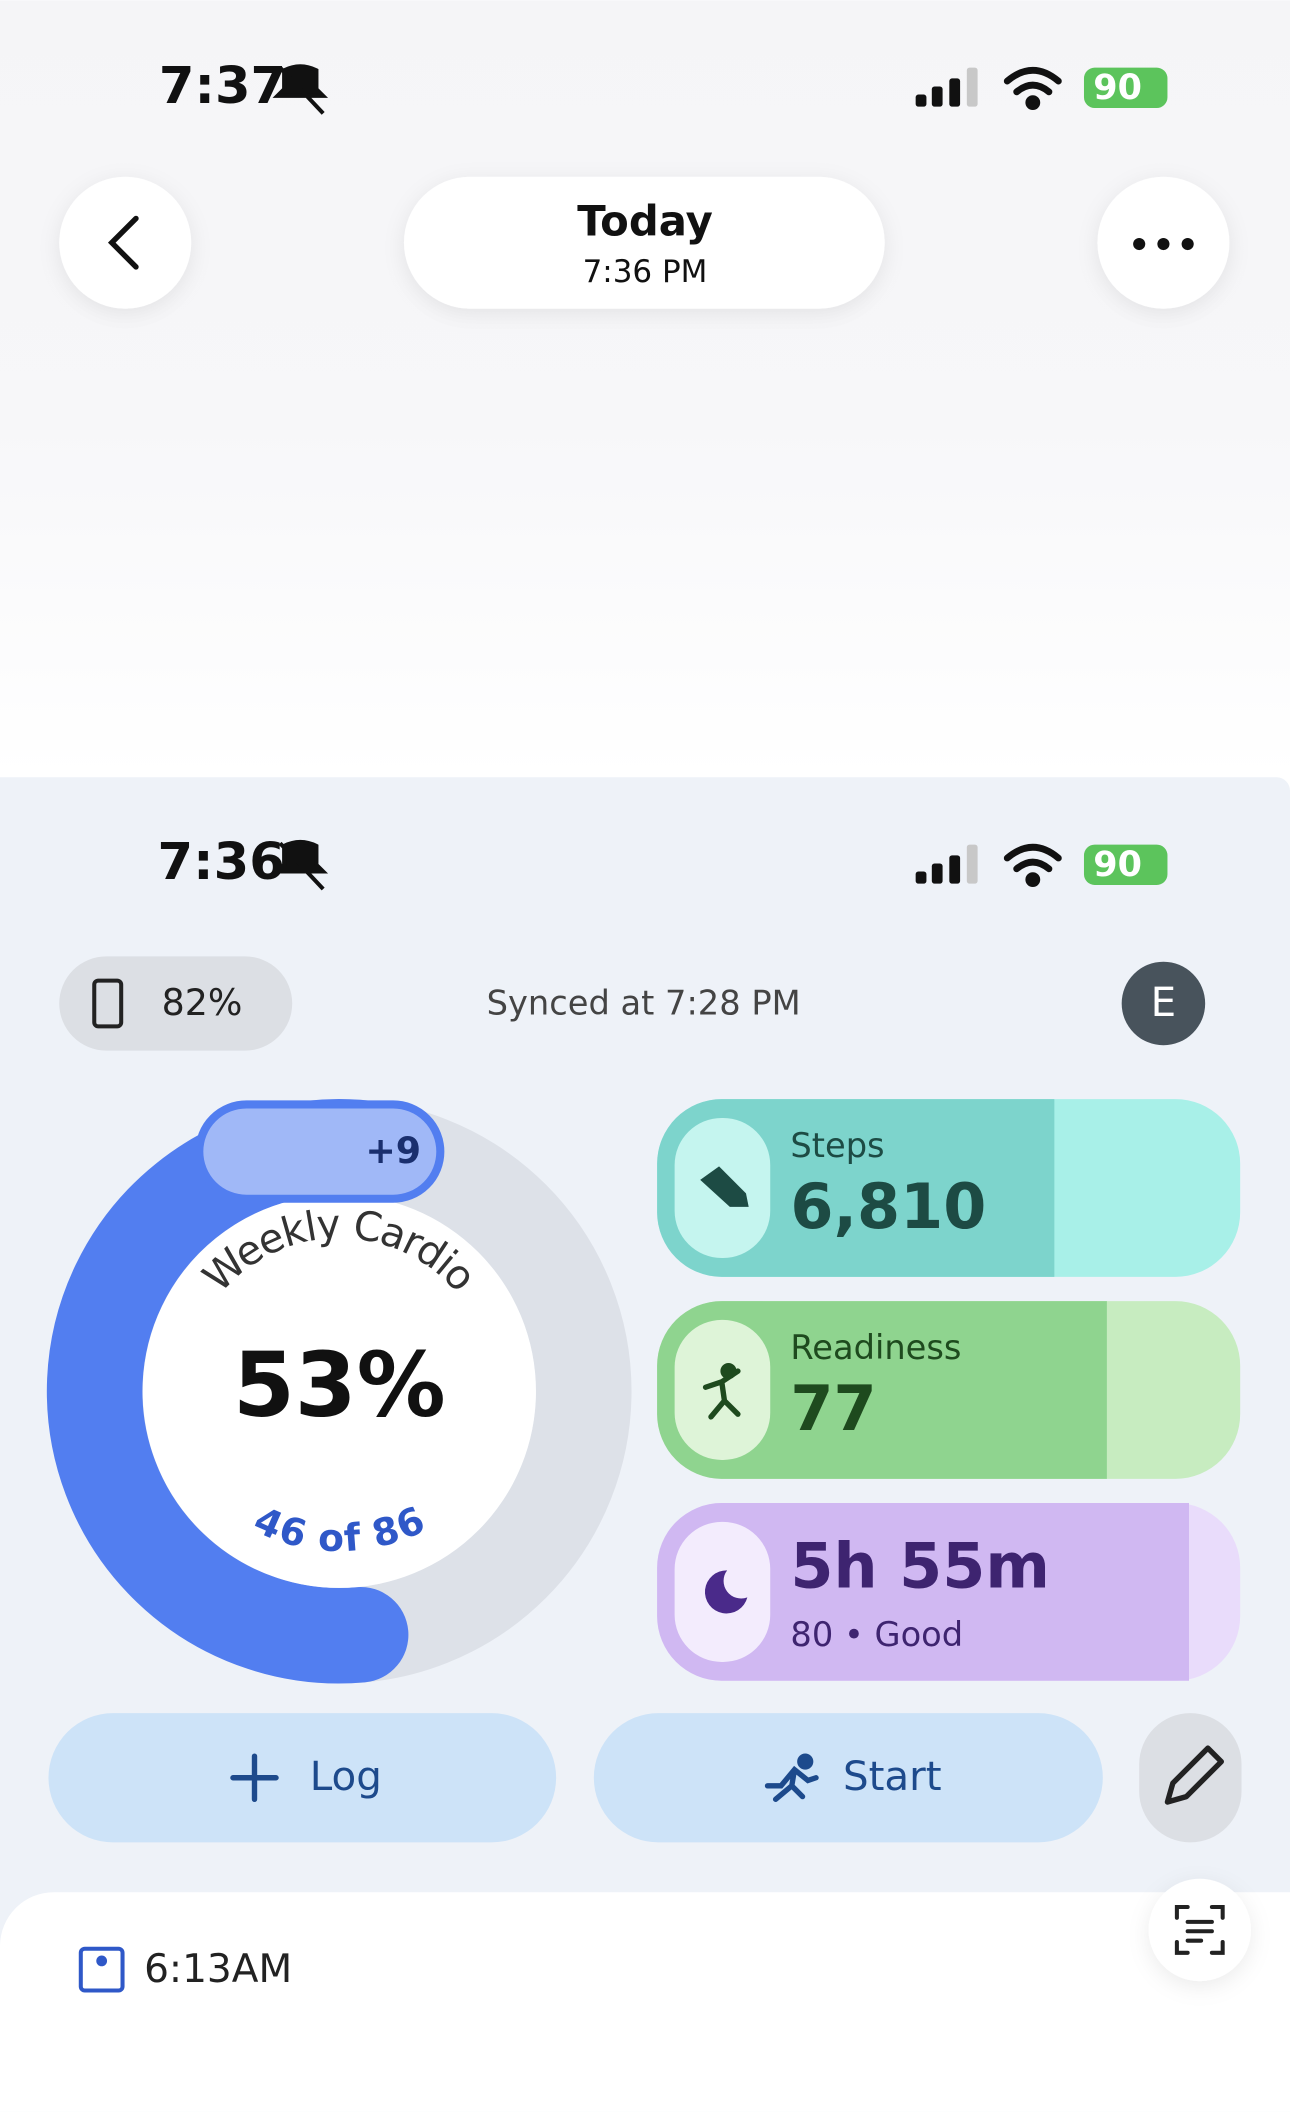  What do you see at coordinates (833, 1409) in the screenshot?
I see `tile-value: 77` at bounding box center [833, 1409].